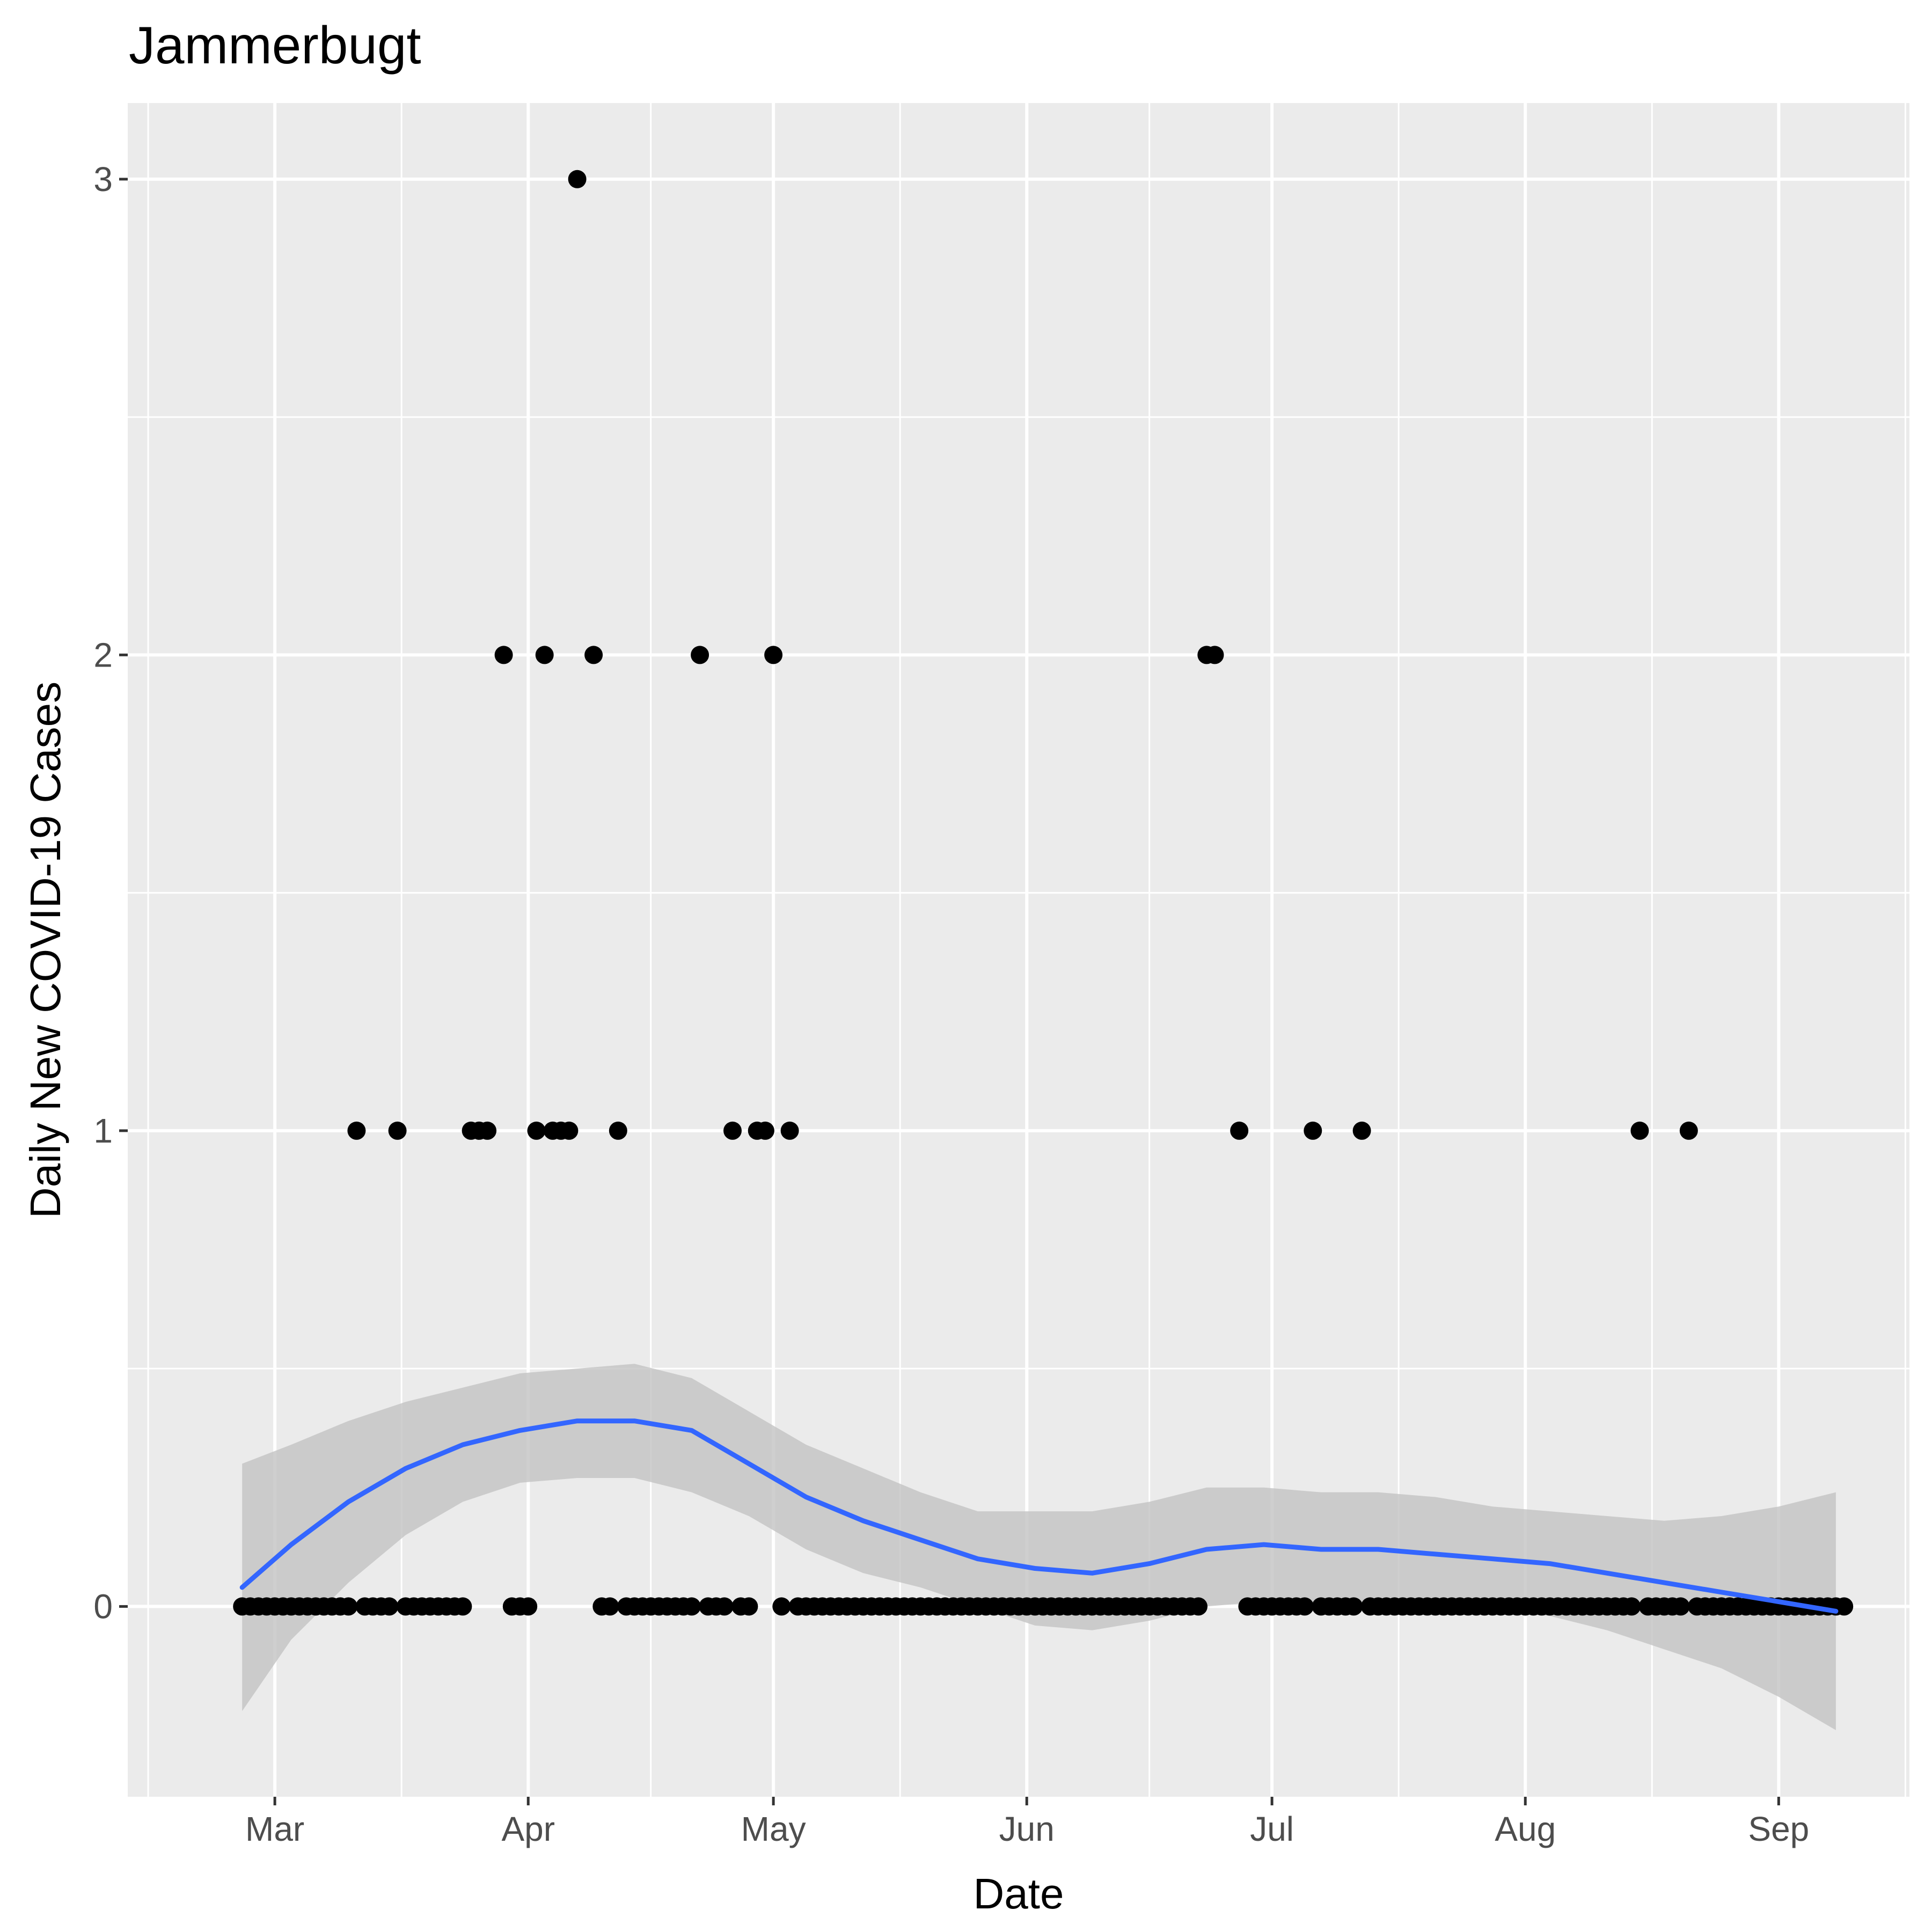 This screenshot has width=1932, height=1932. What do you see at coordinates (1778, 1829) in the screenshot?
I see `x-tick-label: Sep` at bounding box center [1778, 1829].